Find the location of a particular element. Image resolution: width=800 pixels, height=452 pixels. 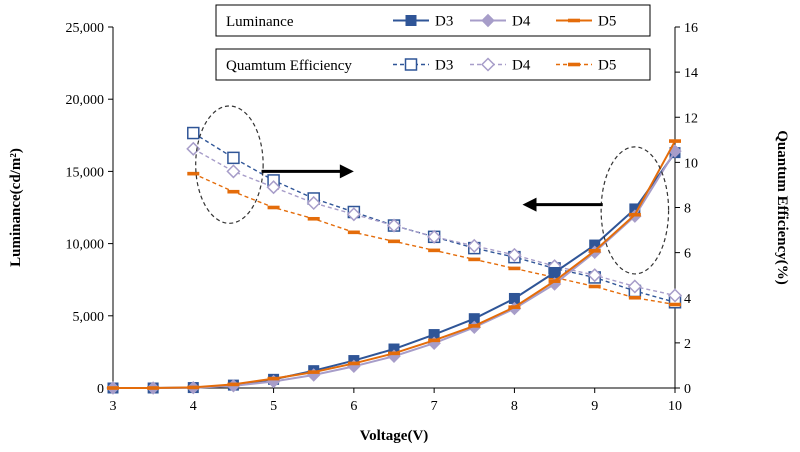

legend-entries: D3 D3 D4 D4 D5 D5 is located at coordinates (504, 44).